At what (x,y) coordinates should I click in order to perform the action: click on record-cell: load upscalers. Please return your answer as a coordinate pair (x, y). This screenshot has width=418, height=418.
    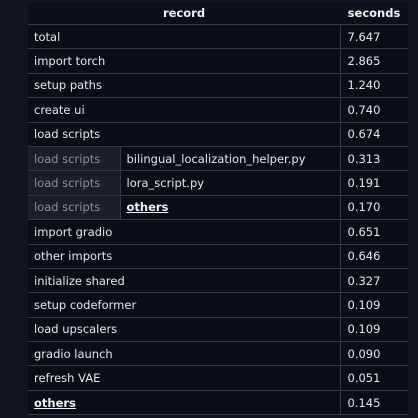
    Looking at the image, I should click on (184, 330).